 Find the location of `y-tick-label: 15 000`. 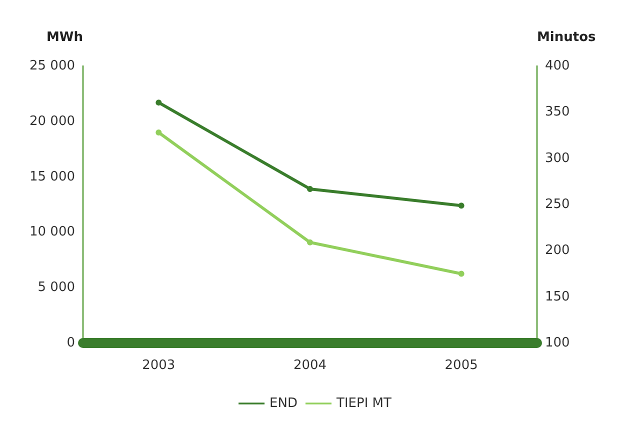

y-tick-label: 15 000 is located at coordinates (52, 176).